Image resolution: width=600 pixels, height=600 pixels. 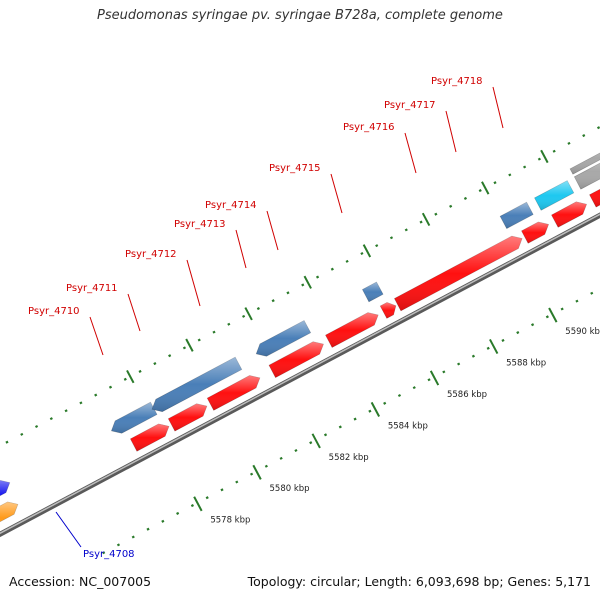 What do you see at coordinates (92, 288) in the screenshot?
I see `gene-label: Psyr_4711` at bounding box center [92, 288].